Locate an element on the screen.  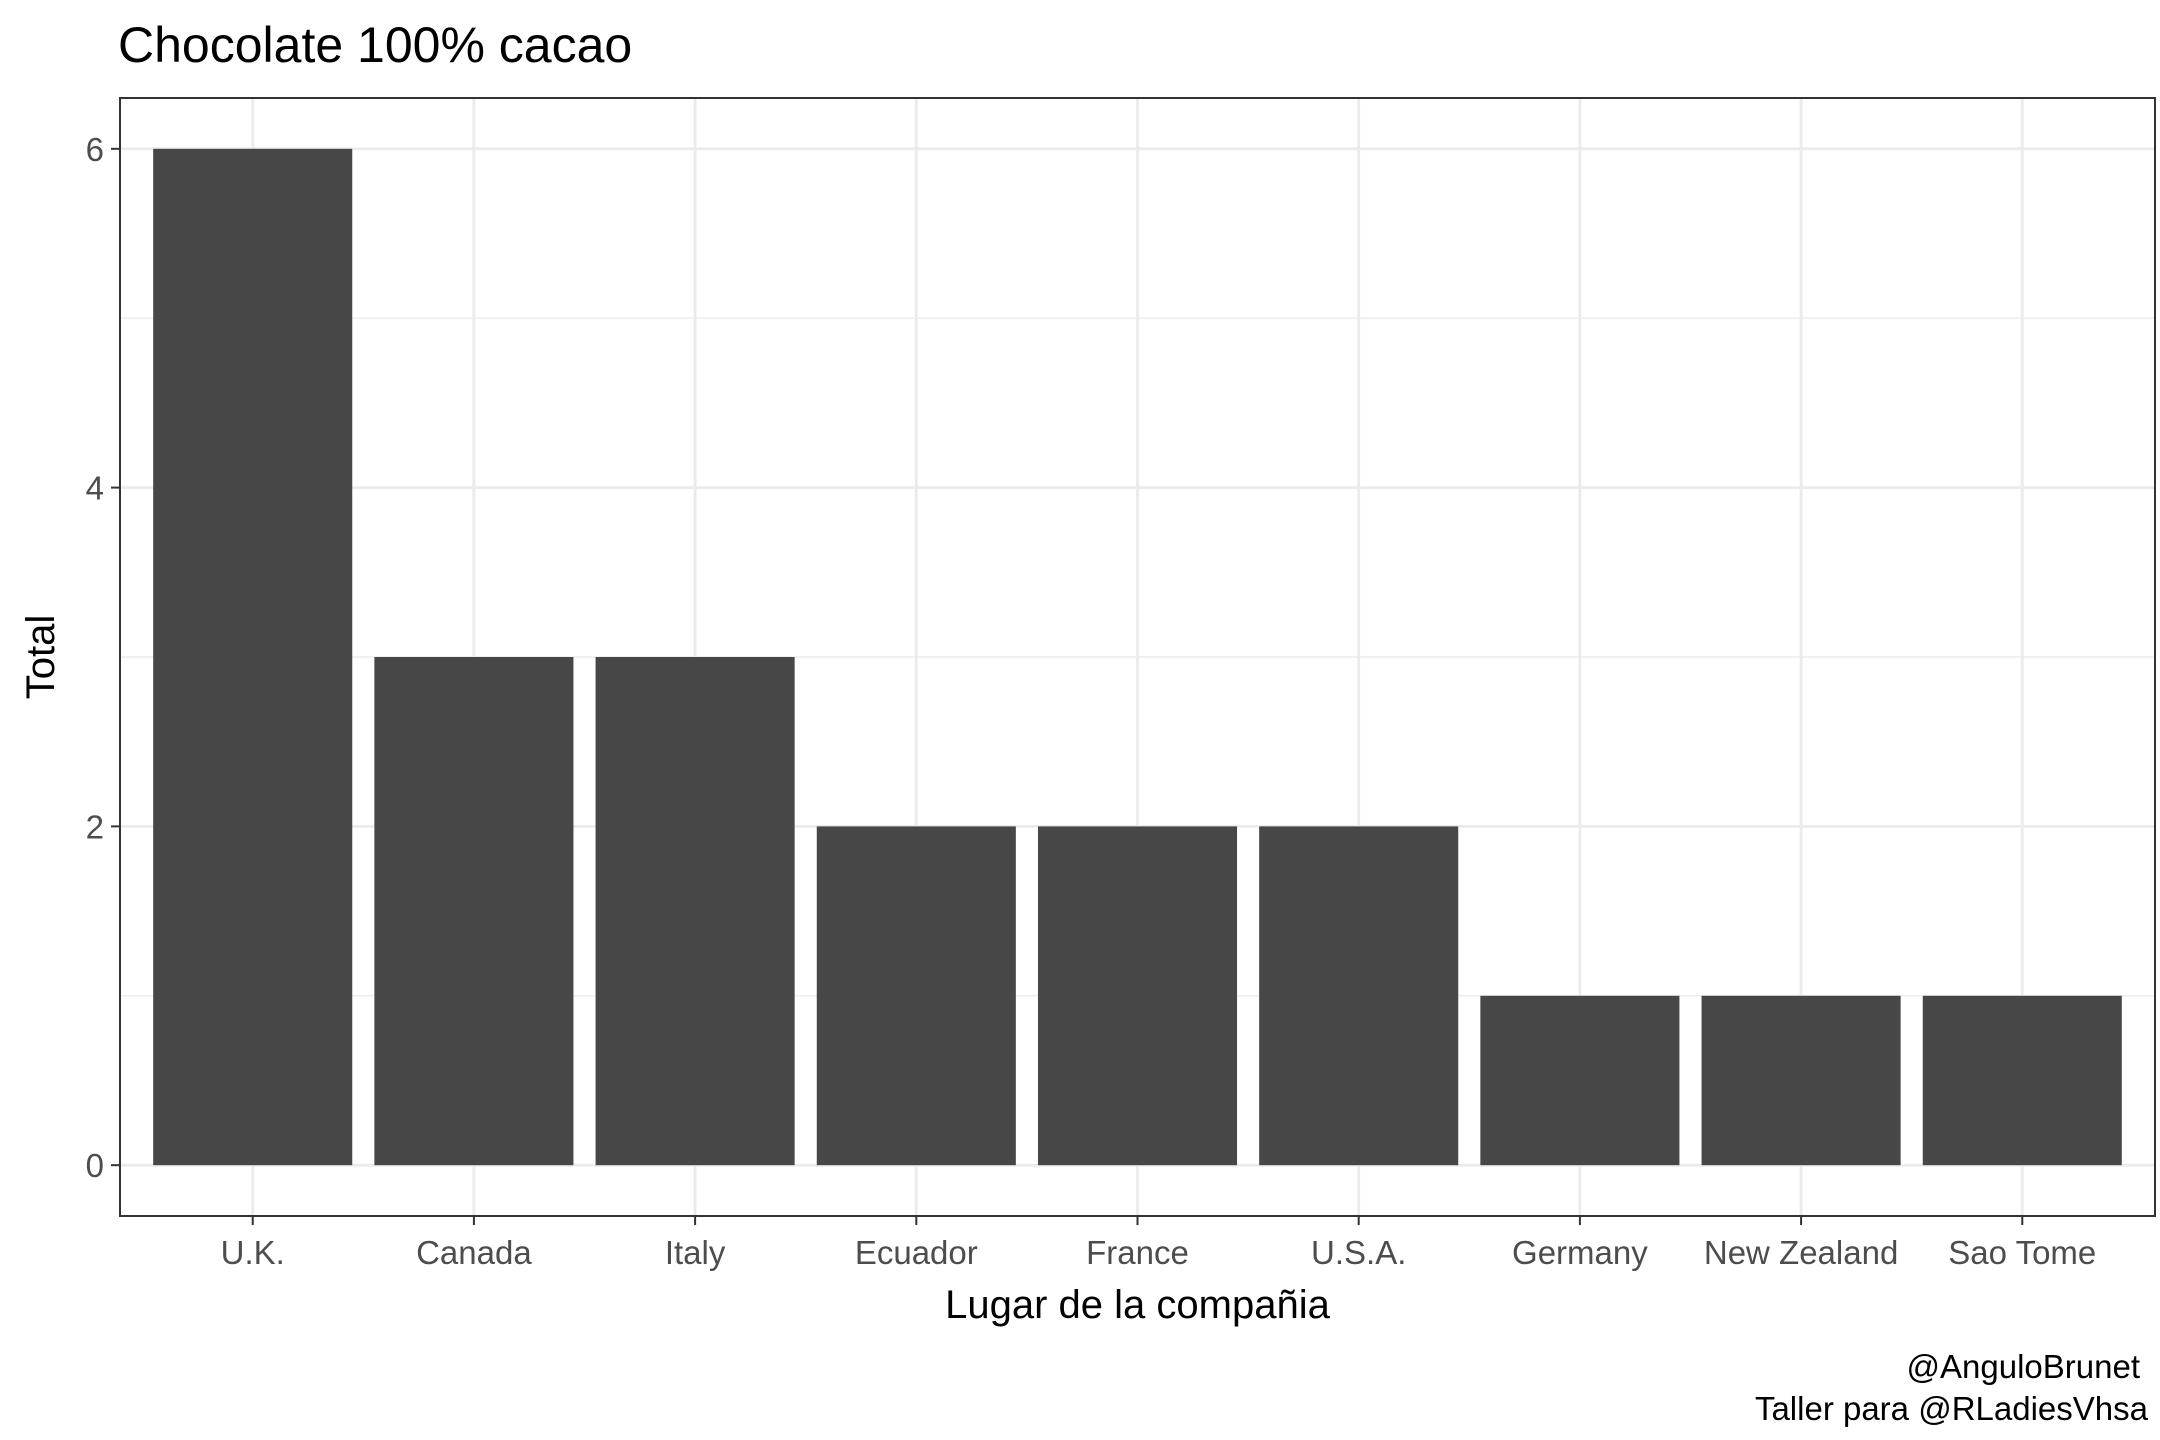
bar-france is located at coordinates (1137, 996).